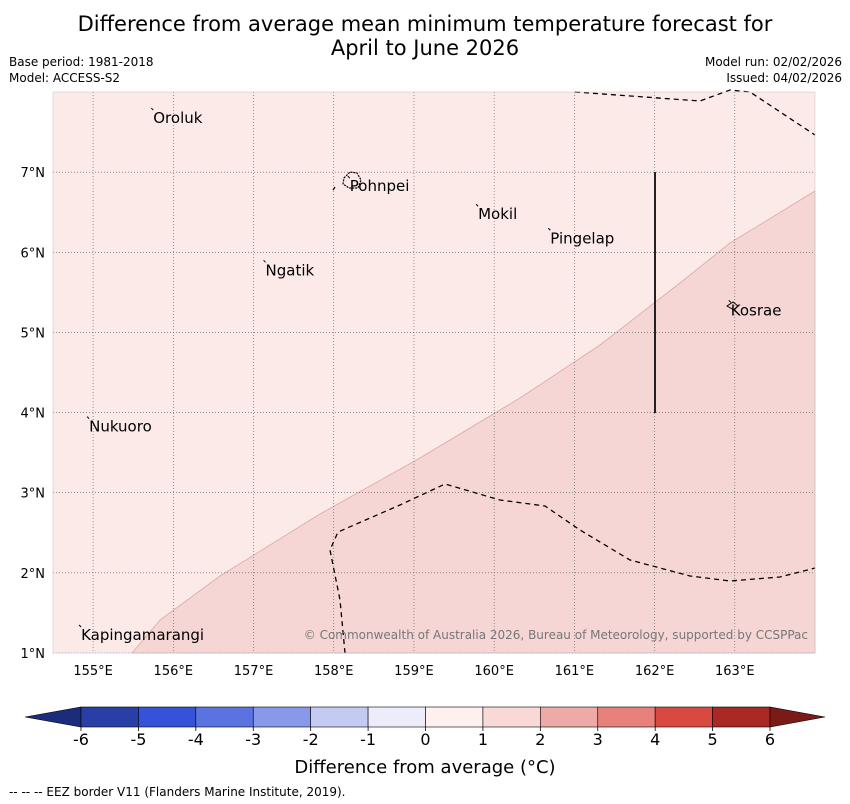  Describe the element at coordinates (253, 739) in the screenshot. I see `colorbar-tick-label: -3` at that location.